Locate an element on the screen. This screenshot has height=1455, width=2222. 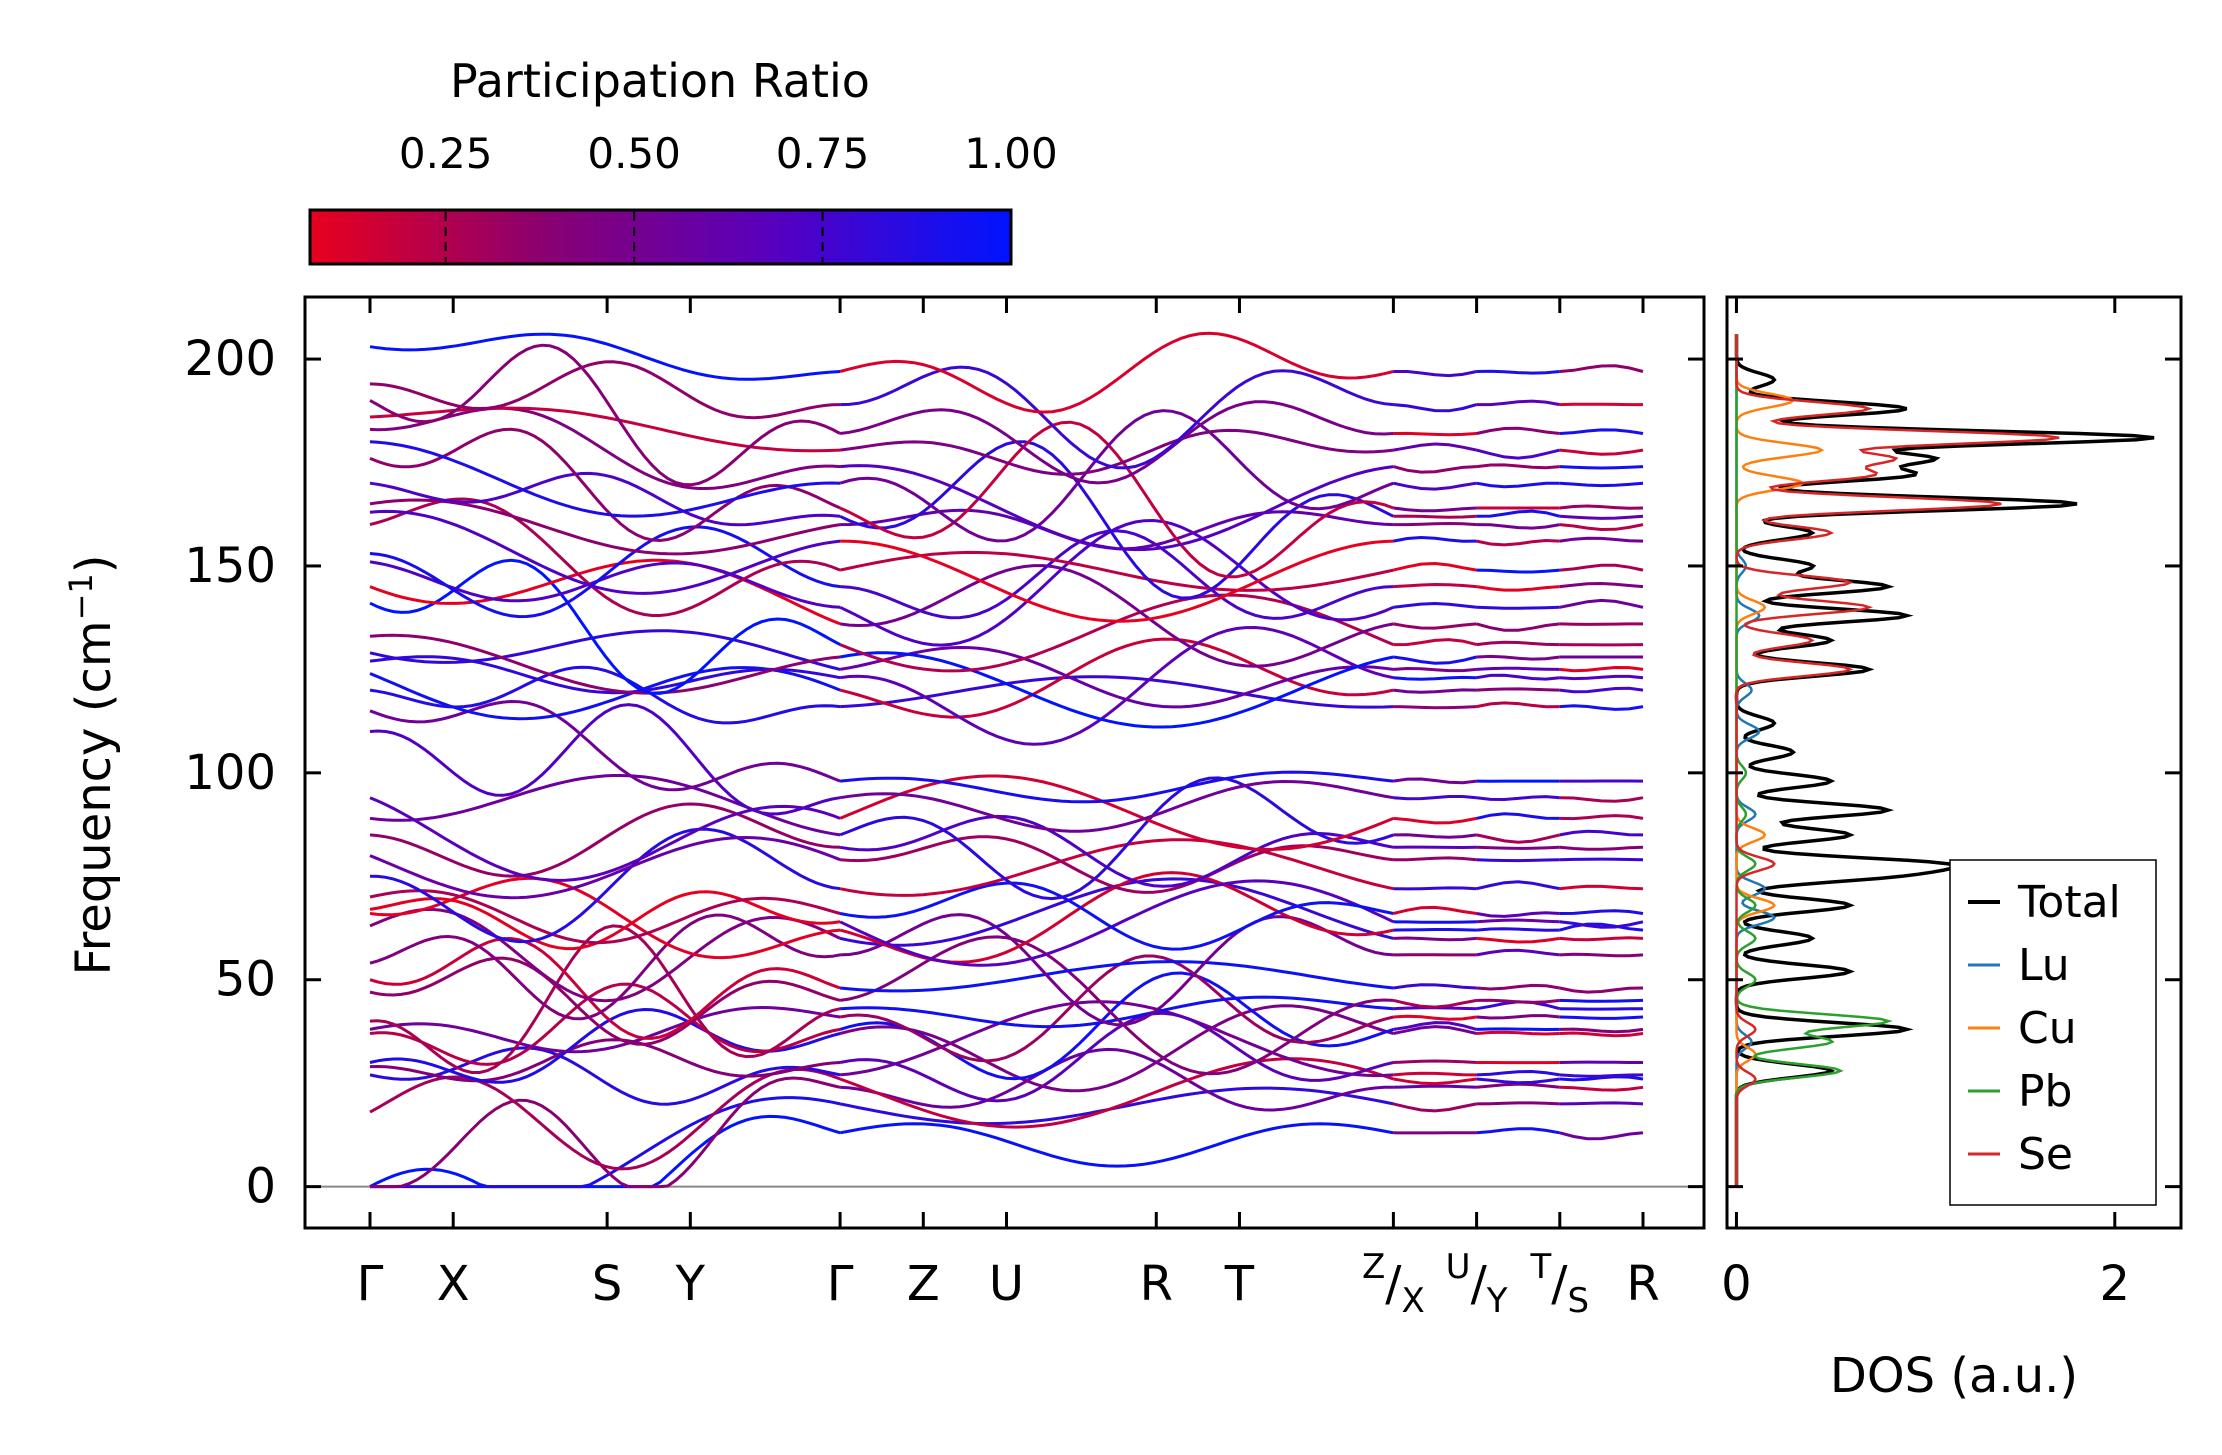
band-y-tick-label: 150 is located at coordinates (230, 566).